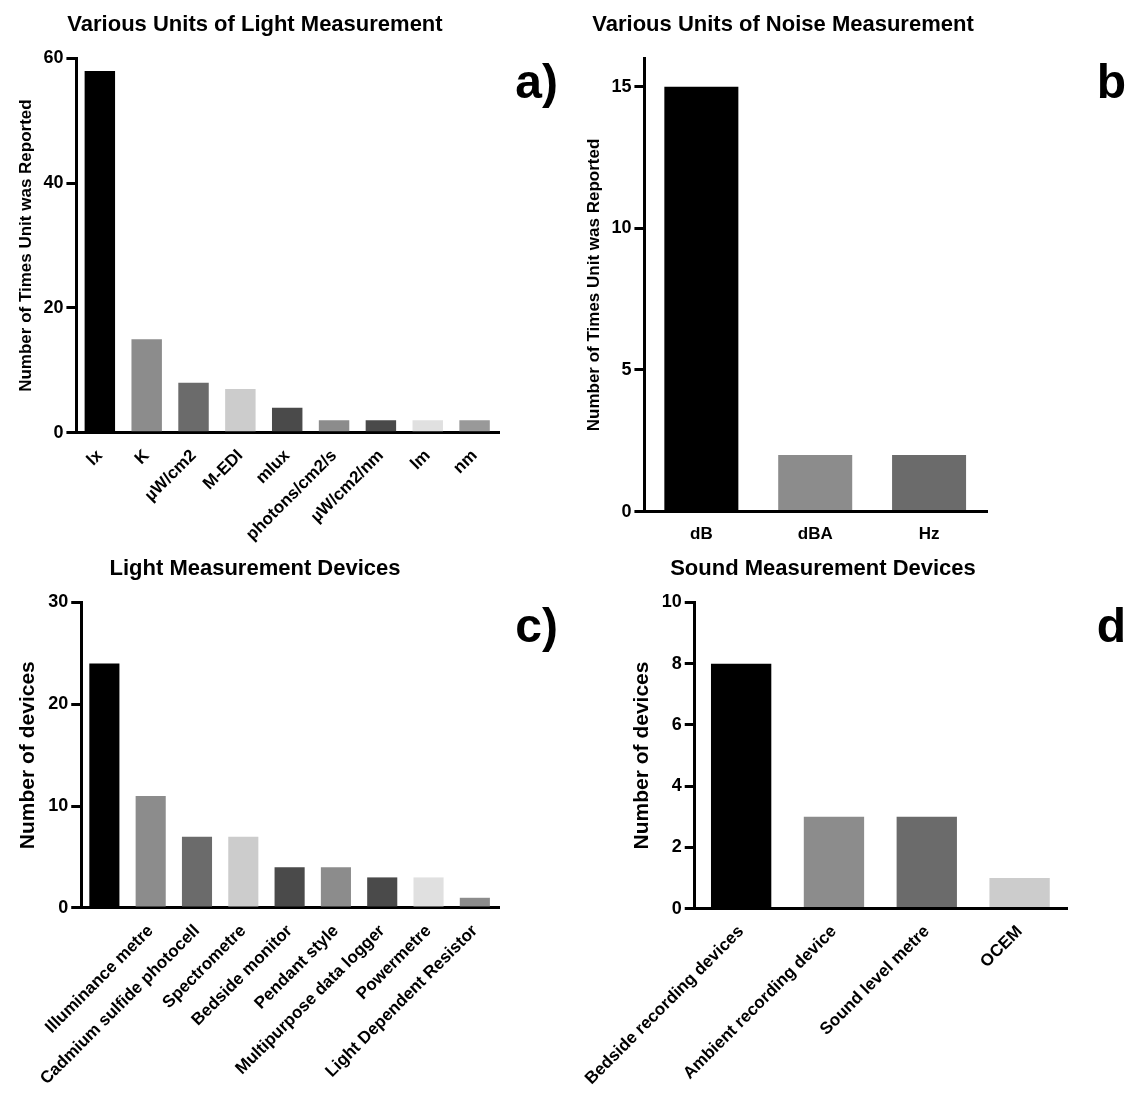 This screenshot has width=1137, height=1105. What do you see at coordinates (255, 24) in the screenshot?
I see `chart-title: Various Units of Light Measurement` at bounding box center [255, 24].